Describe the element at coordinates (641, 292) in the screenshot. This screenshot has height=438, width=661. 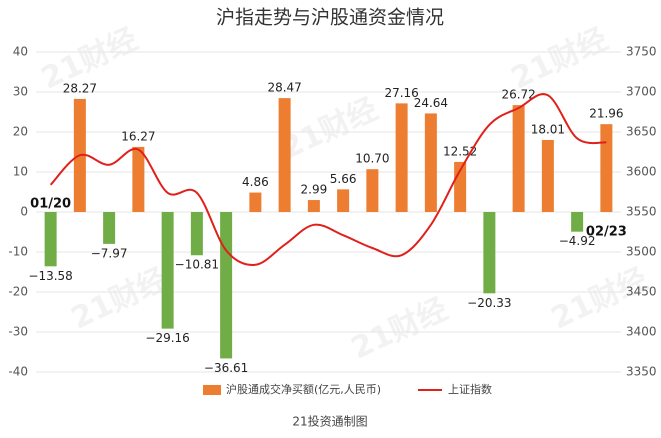
I see `y2-tick-label: 3450` at that location.